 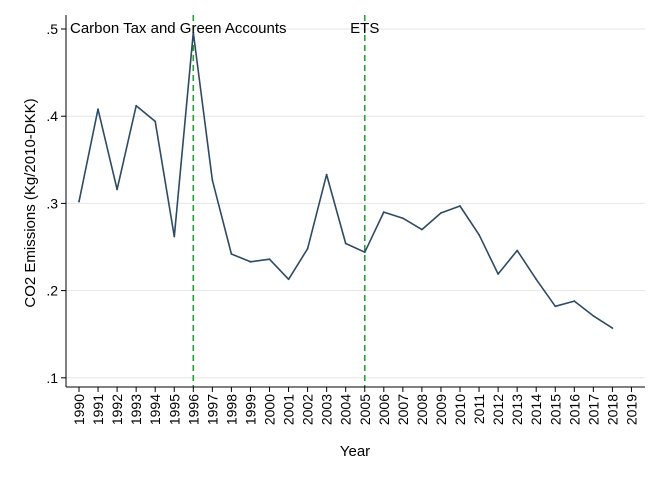 What do you see at coordinates (231, 409) in the screenshot?
I see `x-tick-label: 1998` at bounding box center [231, 409].